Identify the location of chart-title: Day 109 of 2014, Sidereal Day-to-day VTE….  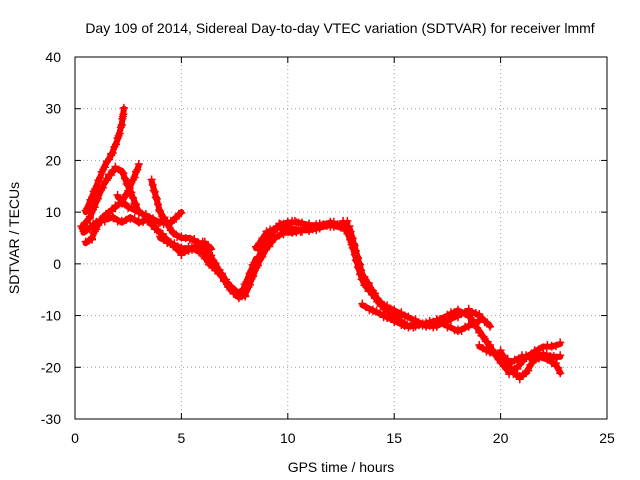
(339, 28).